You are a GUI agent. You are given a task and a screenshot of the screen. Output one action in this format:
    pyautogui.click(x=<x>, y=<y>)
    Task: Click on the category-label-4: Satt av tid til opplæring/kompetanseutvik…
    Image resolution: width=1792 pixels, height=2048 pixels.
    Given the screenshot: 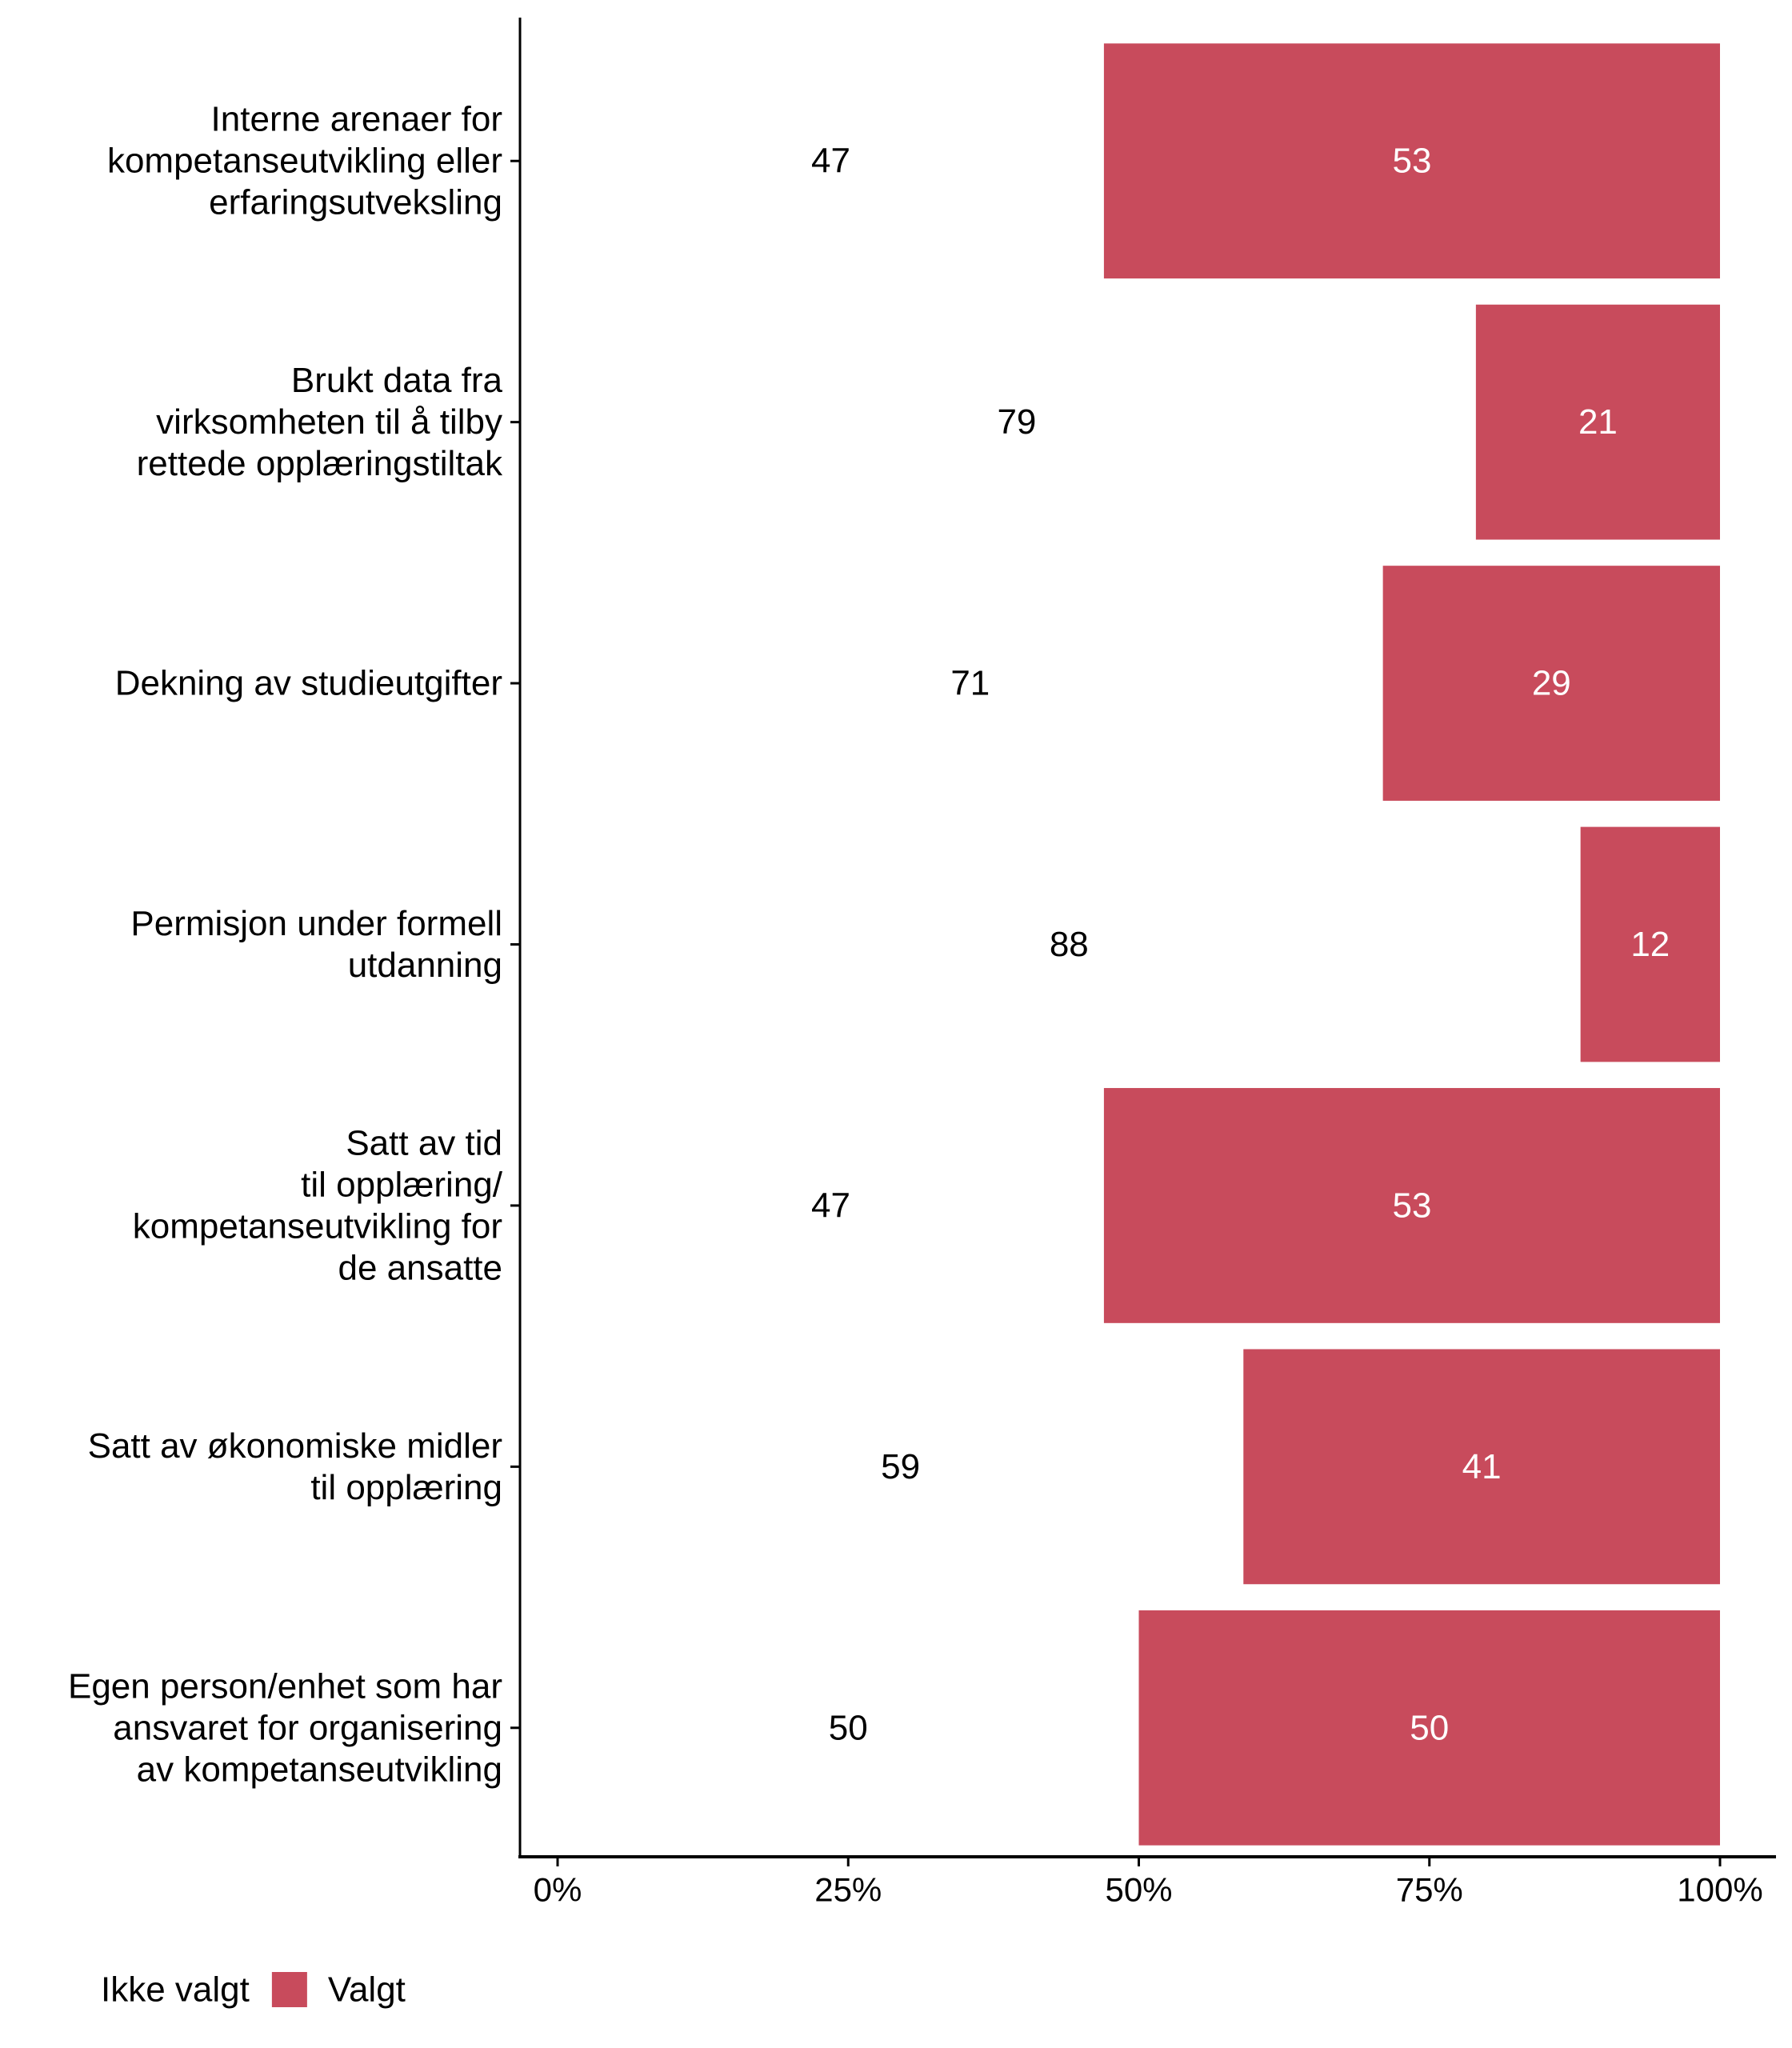 What is the action you would take?
    pyautogui.click(x=318, y=1205)
    